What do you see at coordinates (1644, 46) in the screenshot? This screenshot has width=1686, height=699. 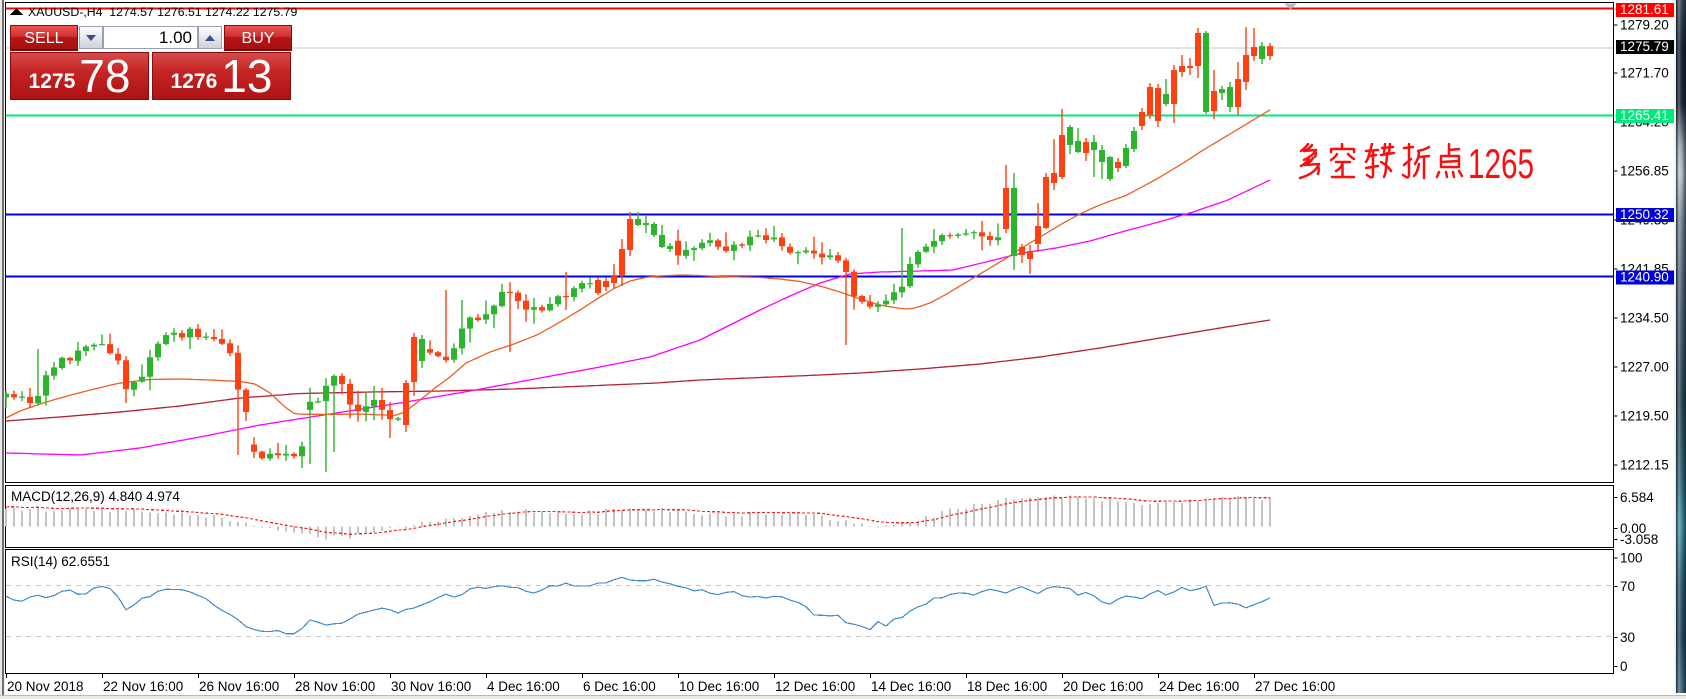 I see `svg-text: 1275.79` at bounding box center [1644, 46].